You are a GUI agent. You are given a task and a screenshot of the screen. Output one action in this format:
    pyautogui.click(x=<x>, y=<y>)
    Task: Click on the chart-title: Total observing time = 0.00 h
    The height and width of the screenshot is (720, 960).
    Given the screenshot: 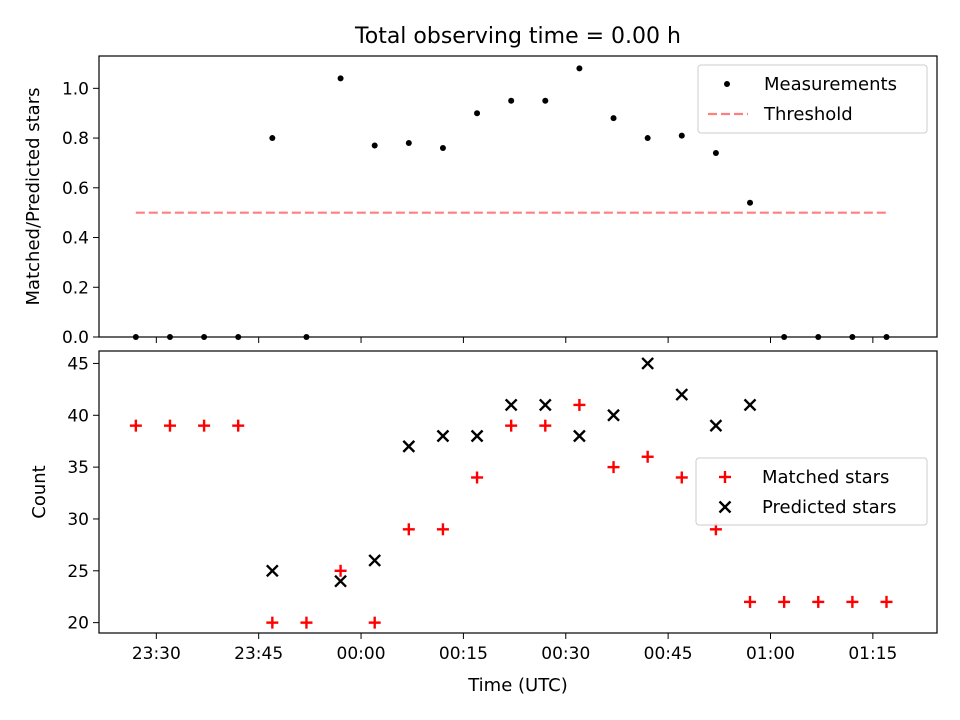 What is the action you would take?
    pyautogui.click(x=517, y=36)
    